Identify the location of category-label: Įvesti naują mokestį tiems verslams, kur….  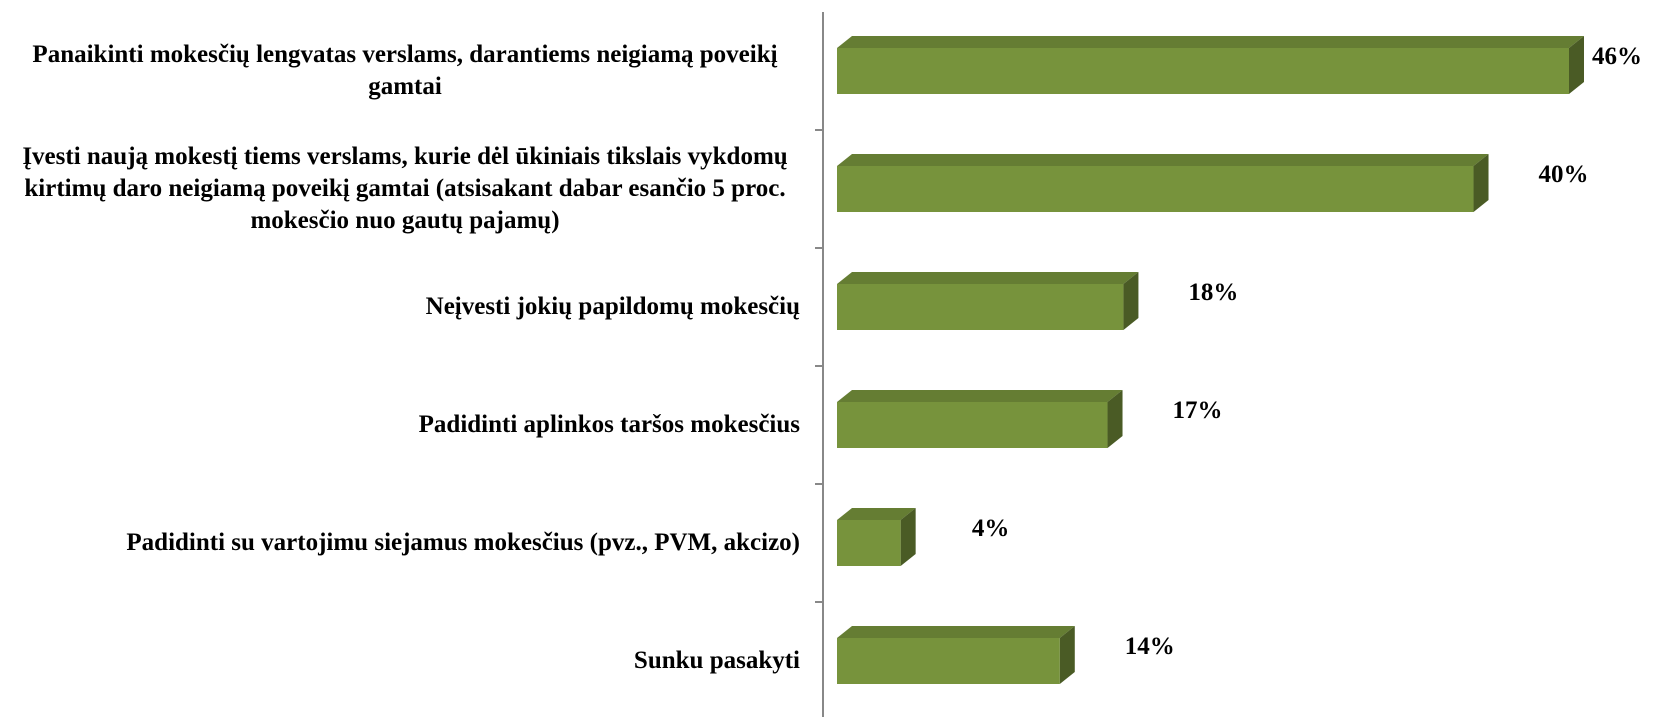
(400, 189).